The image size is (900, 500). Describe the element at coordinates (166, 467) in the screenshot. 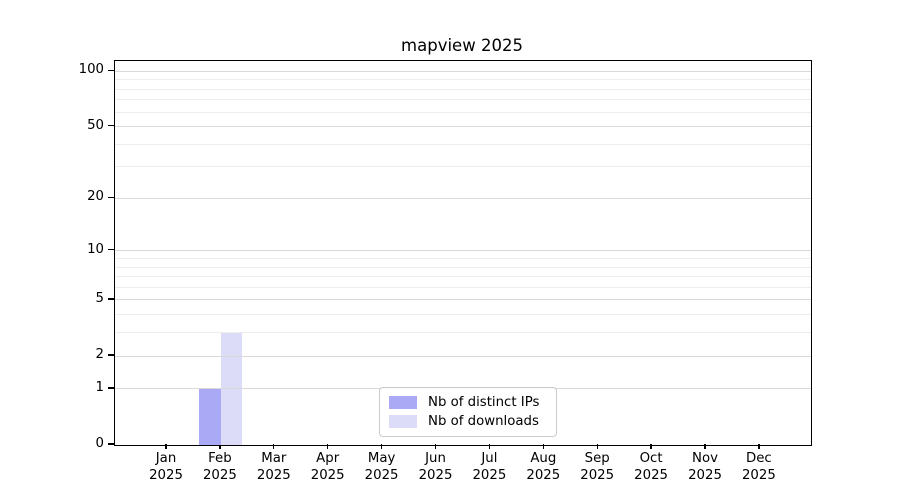

I see `x-tick-label: Jan 2025` at that location.